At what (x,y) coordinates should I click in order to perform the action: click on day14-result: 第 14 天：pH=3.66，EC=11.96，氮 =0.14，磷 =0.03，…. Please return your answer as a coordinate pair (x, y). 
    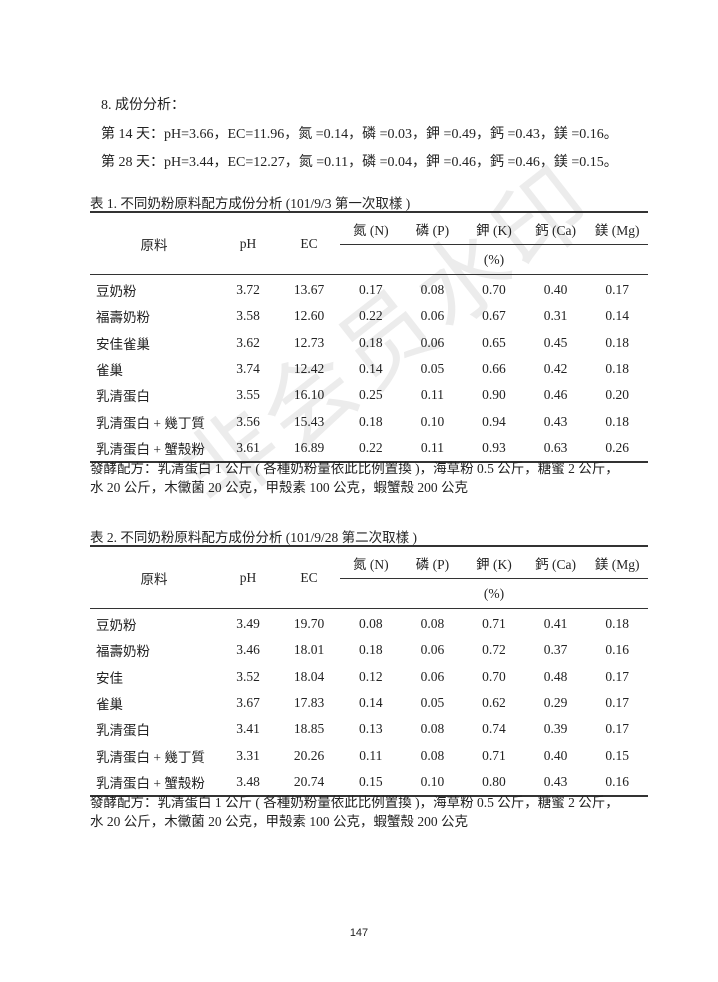
    Looking at the image, I should click on (359, 134).